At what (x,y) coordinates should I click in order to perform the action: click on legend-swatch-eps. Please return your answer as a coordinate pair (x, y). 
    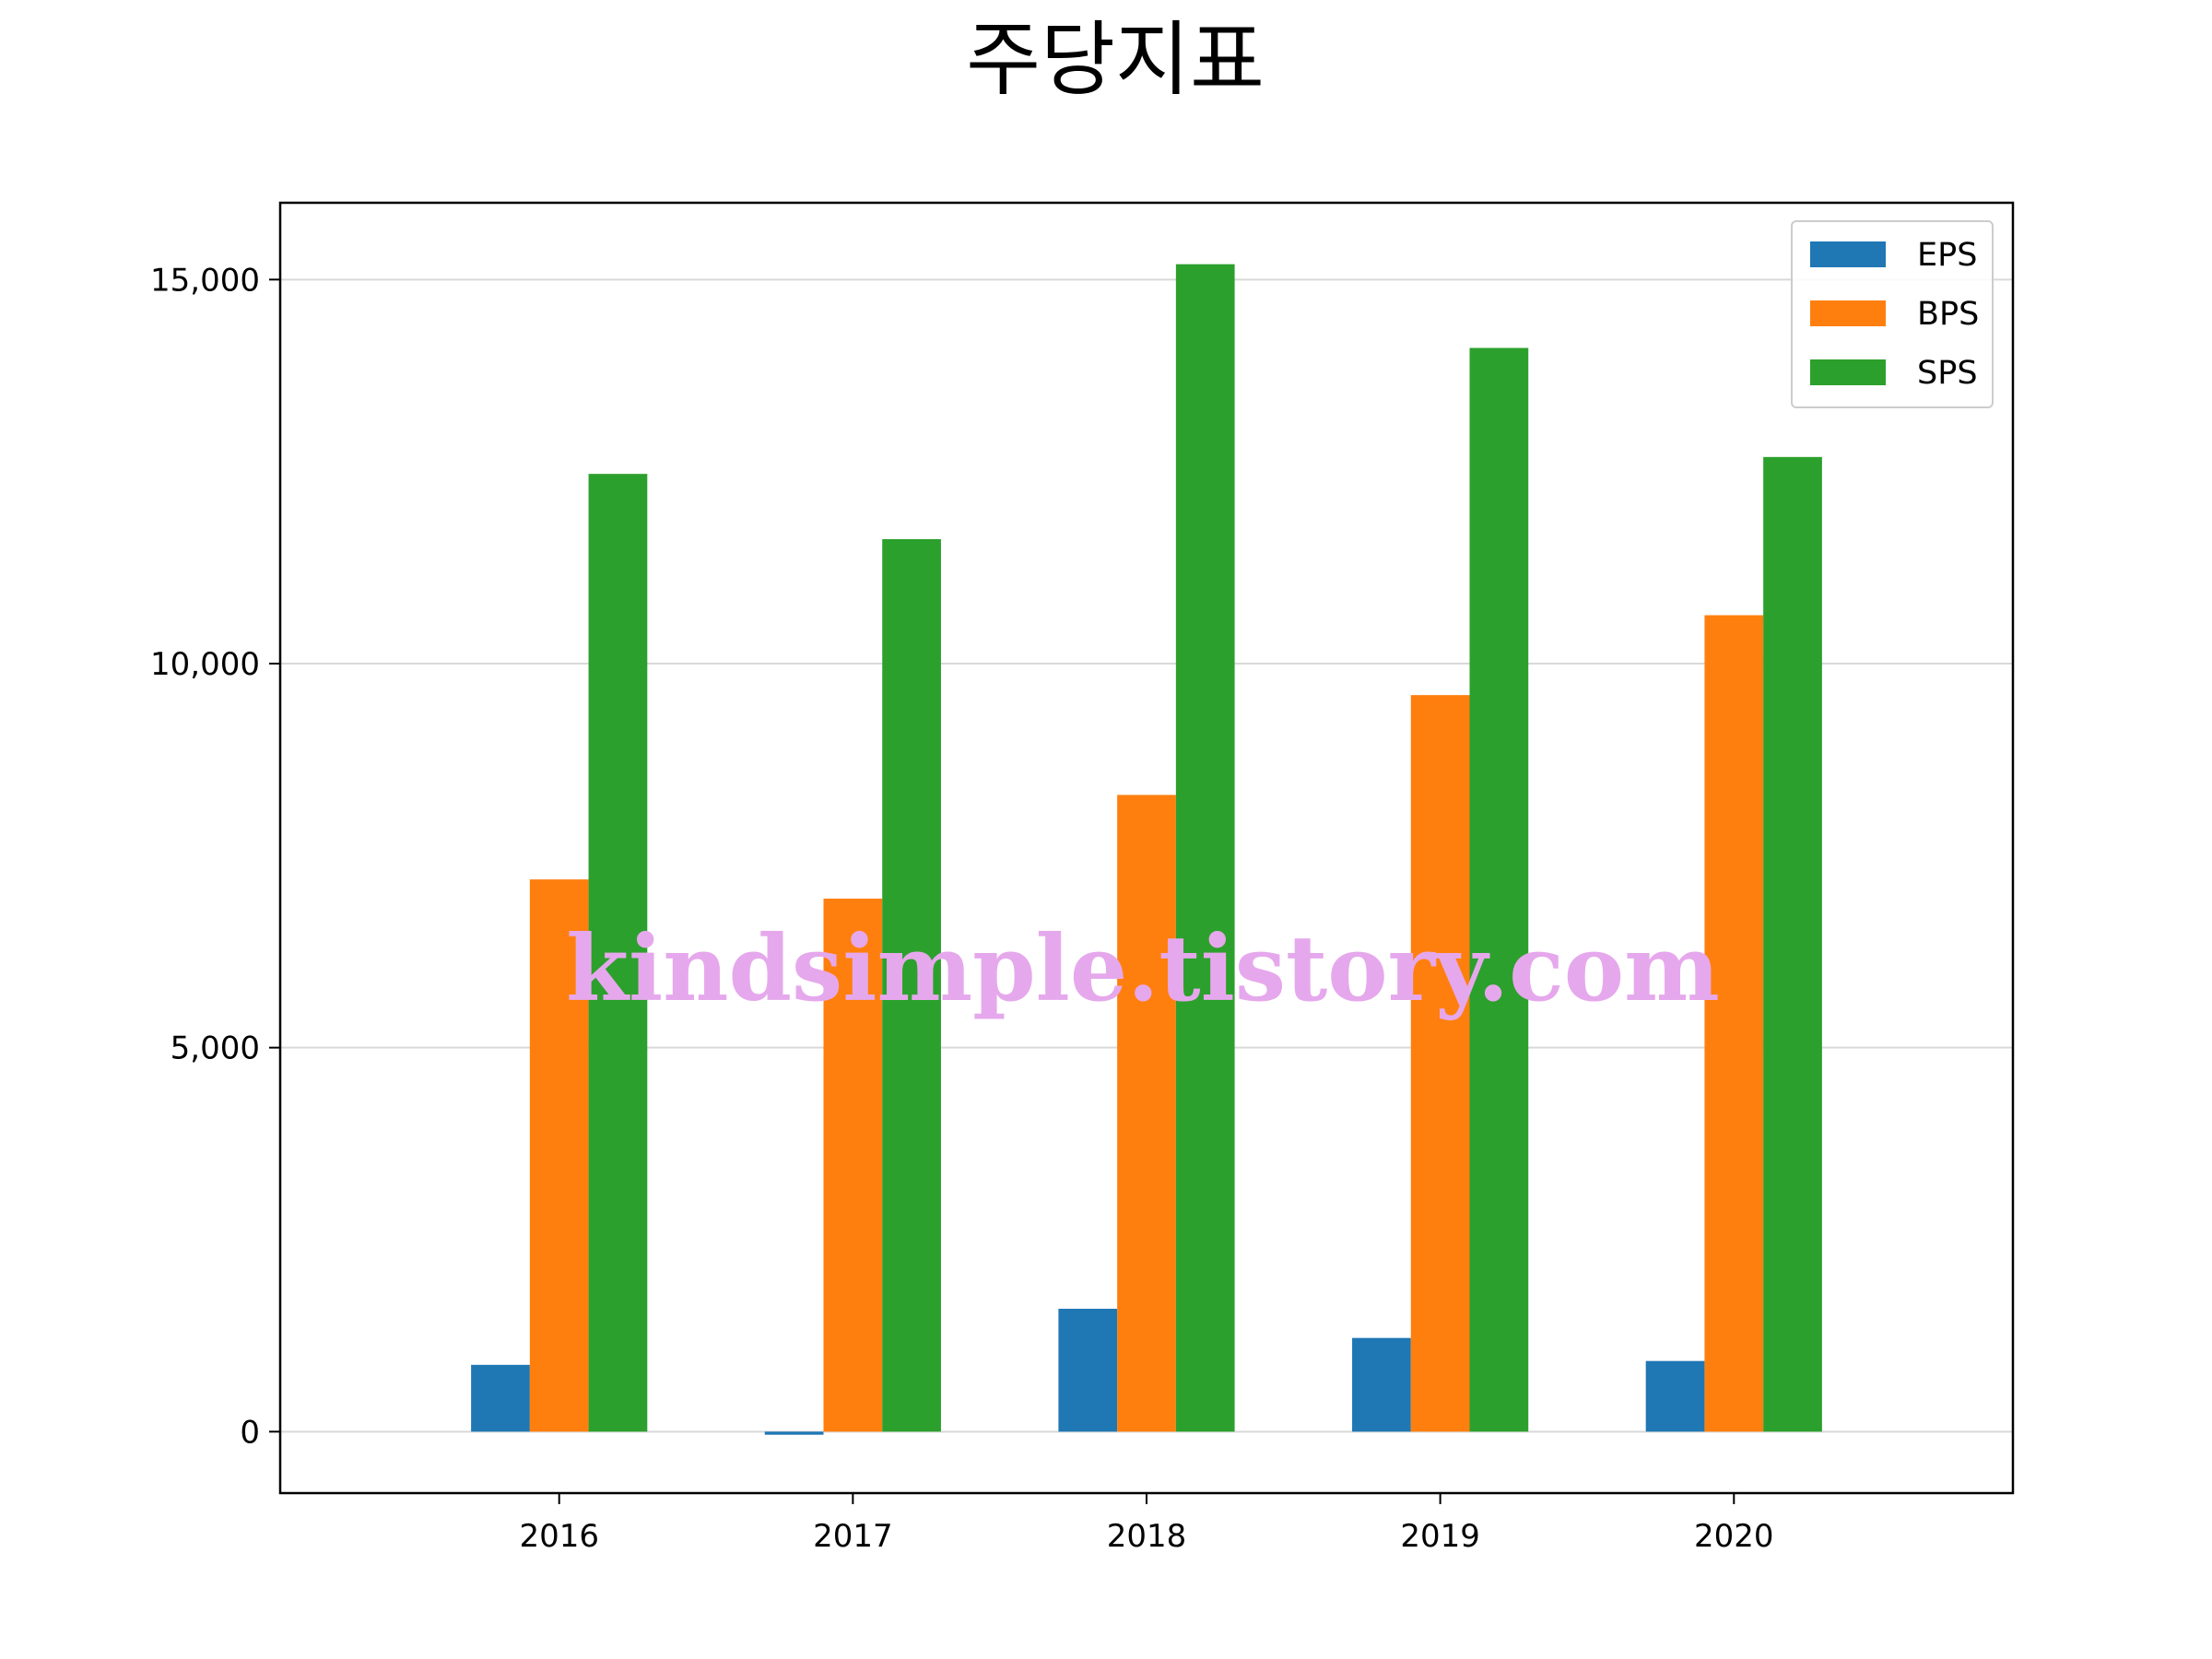
    Looking at the image, I should click on (1848, 254).